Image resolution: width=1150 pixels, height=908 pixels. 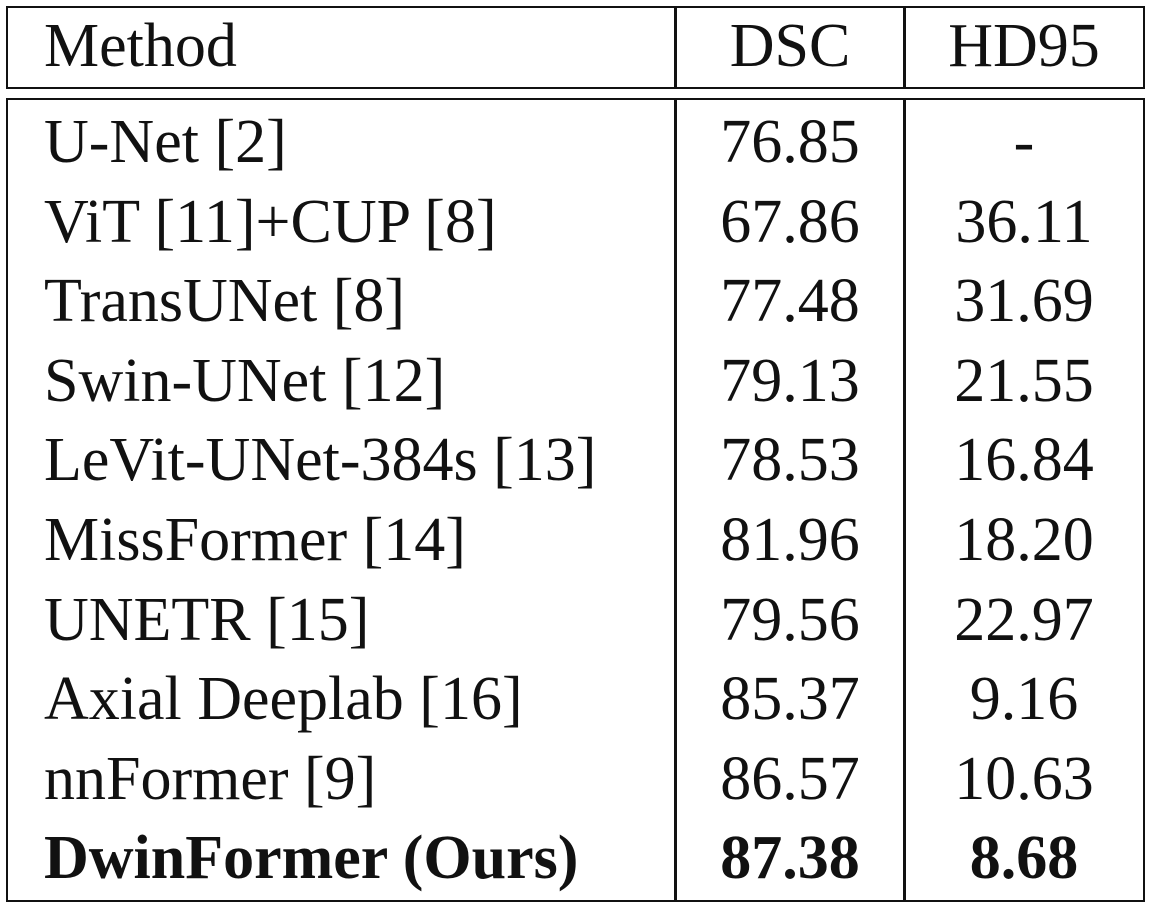 What do you see at coordinates (1024, 142) in the screenshot?
I see `cell-hd95: -` at bounding box center [1024, 142].